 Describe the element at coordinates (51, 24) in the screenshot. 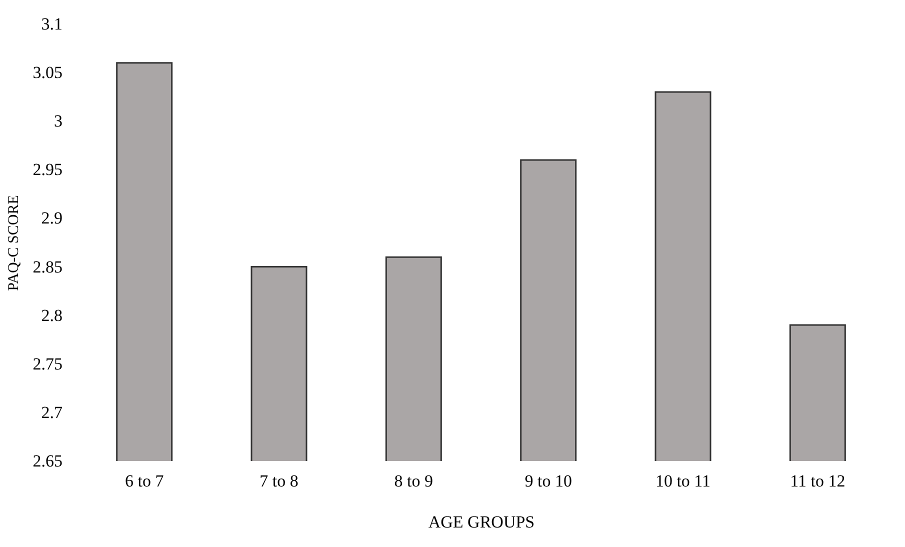

I see `y-tick-label: 3.1` at that location.